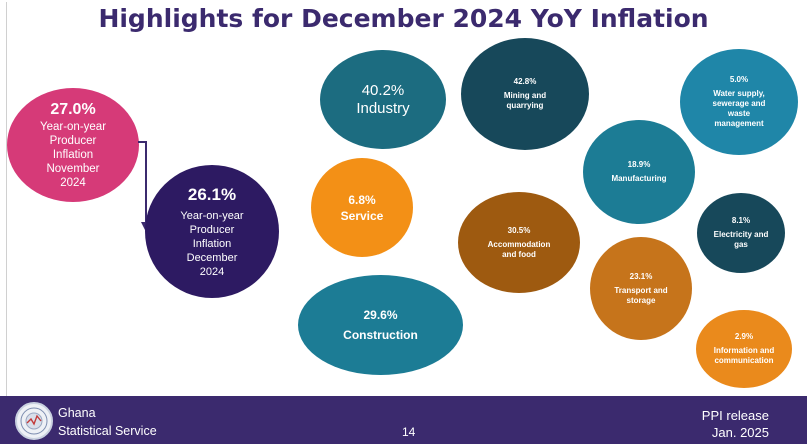 The width and height of the screenshot is (807, 444). I want to click on manufacturing-value: 18.9%, so click(639, 164).